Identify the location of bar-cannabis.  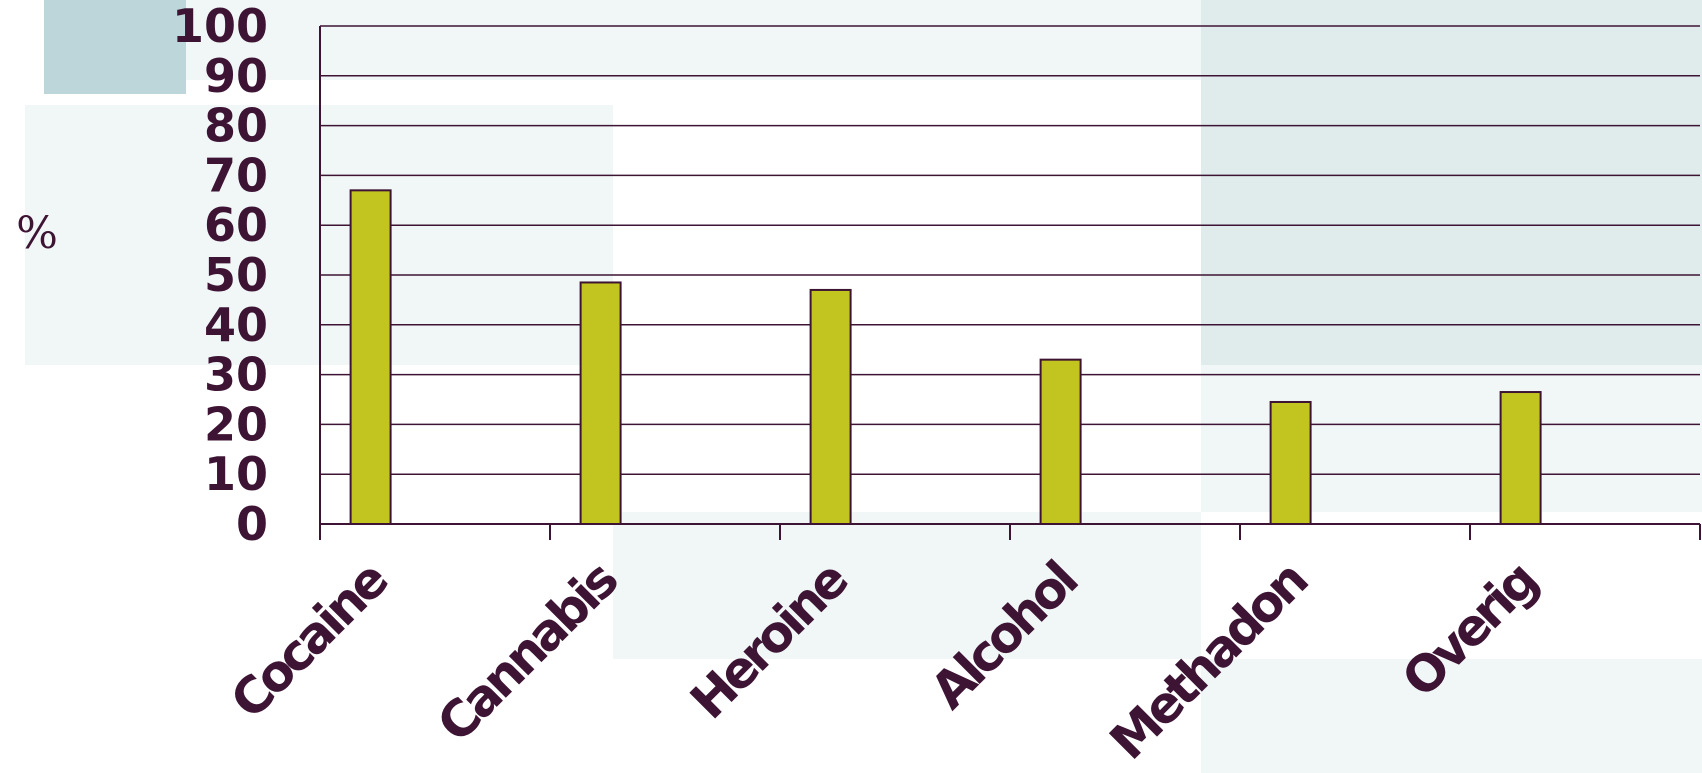
(600, 403).